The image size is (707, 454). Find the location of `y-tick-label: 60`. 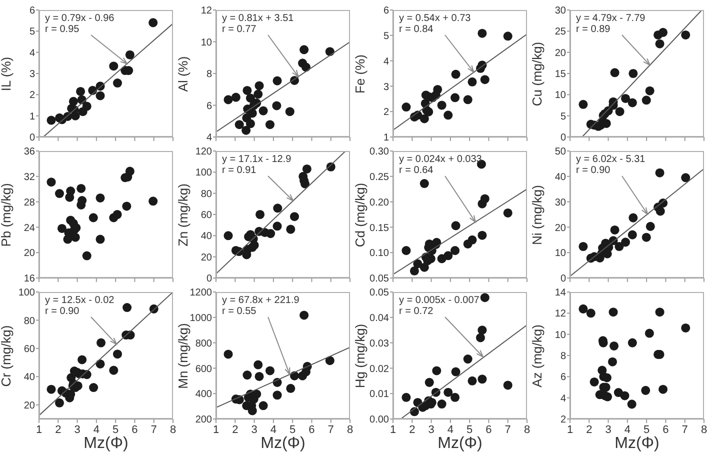

y-tick-label: 60 is located at coordinates (206, 216).